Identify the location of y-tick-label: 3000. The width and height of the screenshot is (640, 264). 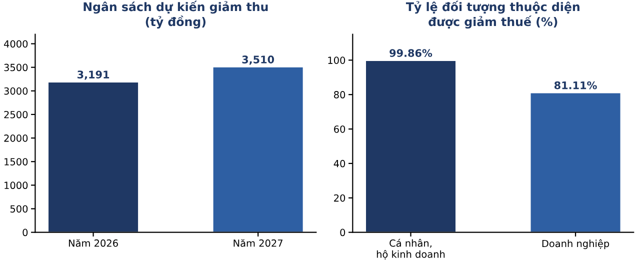
(16, 91).